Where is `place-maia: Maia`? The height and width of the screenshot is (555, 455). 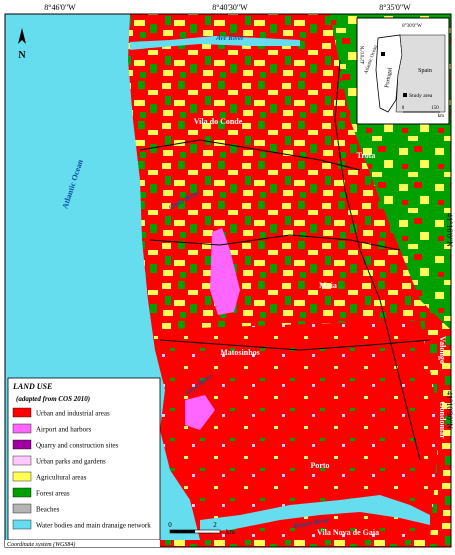
place-maia: Maia is located at coordinates (328, 285).